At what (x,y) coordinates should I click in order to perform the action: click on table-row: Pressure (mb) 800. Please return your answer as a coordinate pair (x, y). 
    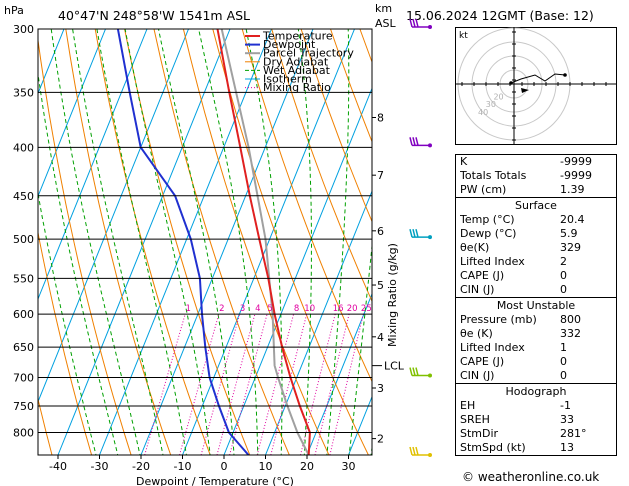
    Looking at the image, I should click on (536, 320).